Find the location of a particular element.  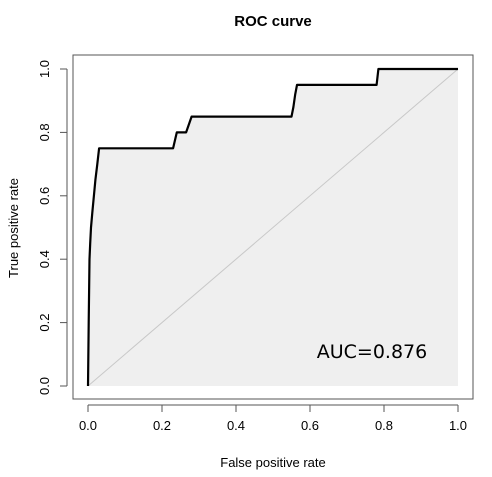

y-tick-label: 0.2 is located at coordinates (44, 323).